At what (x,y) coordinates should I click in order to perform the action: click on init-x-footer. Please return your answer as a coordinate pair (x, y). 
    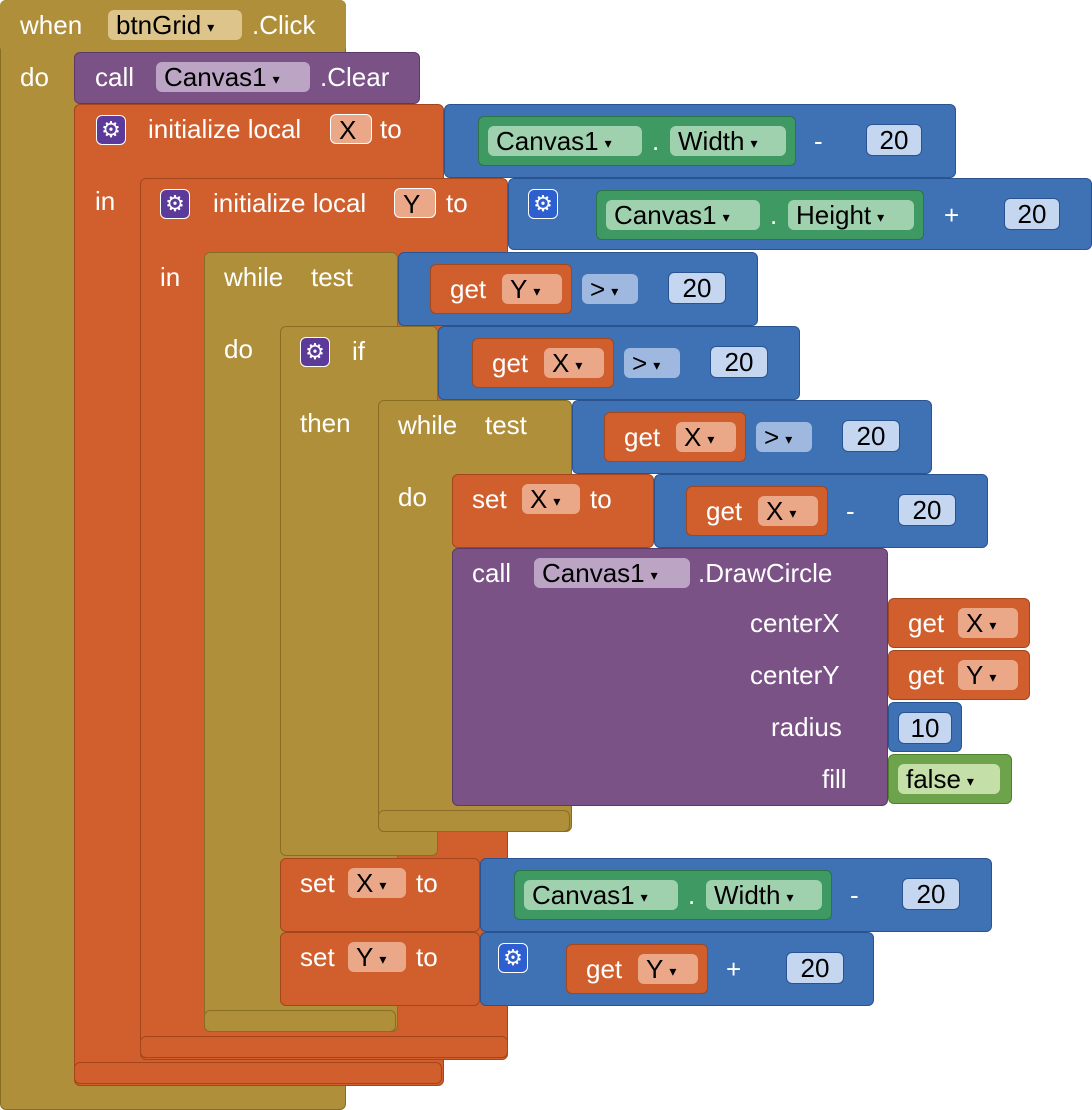
    Looking at the image, I should click on (258, 1073).